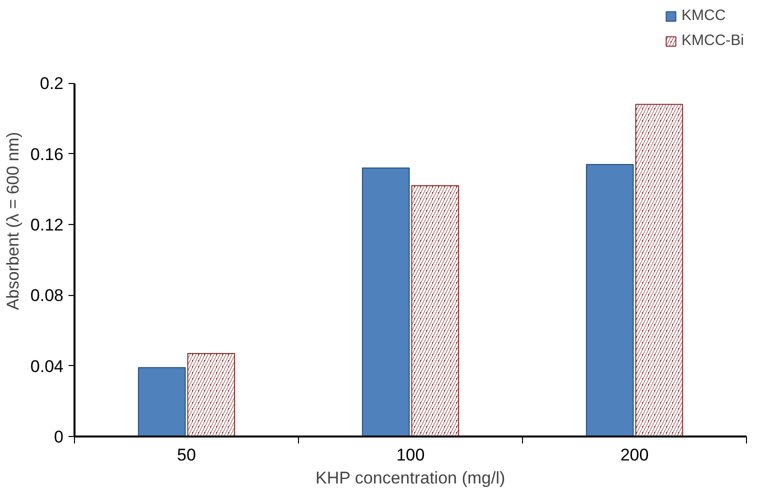  Describe the element at coordinates (704, 15) in the screenshot. I see `legend-label: KMCC` at that location.